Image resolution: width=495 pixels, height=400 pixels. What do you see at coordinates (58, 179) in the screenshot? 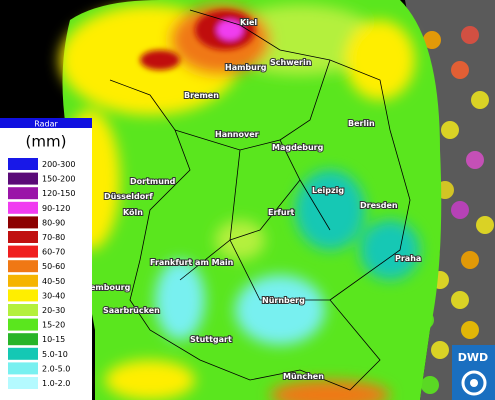
I see `legend-label: 150-200` at bounding box center [58, 179].